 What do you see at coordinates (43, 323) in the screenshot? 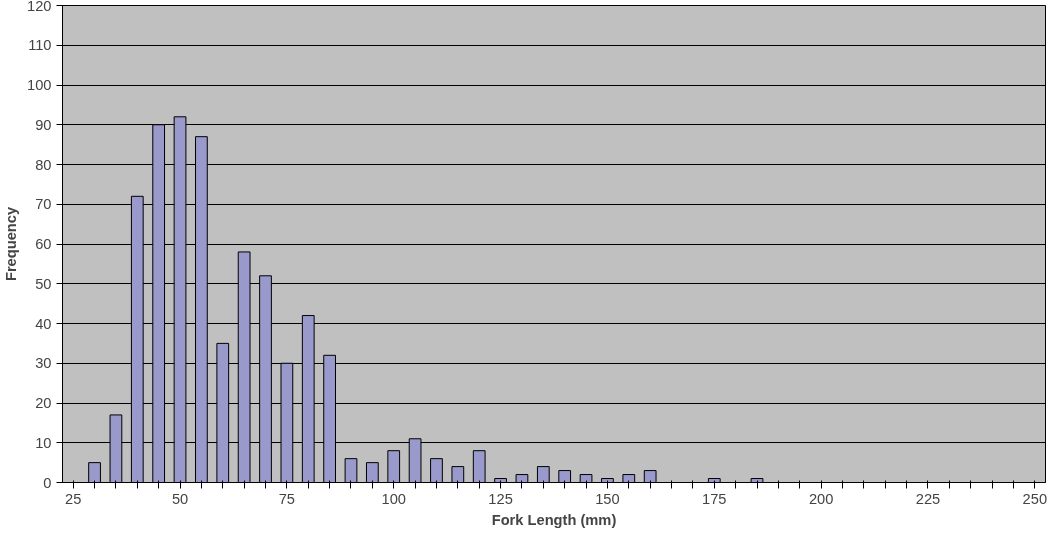
I see `y-tick-label: 40` at bounding box center [43, 323].